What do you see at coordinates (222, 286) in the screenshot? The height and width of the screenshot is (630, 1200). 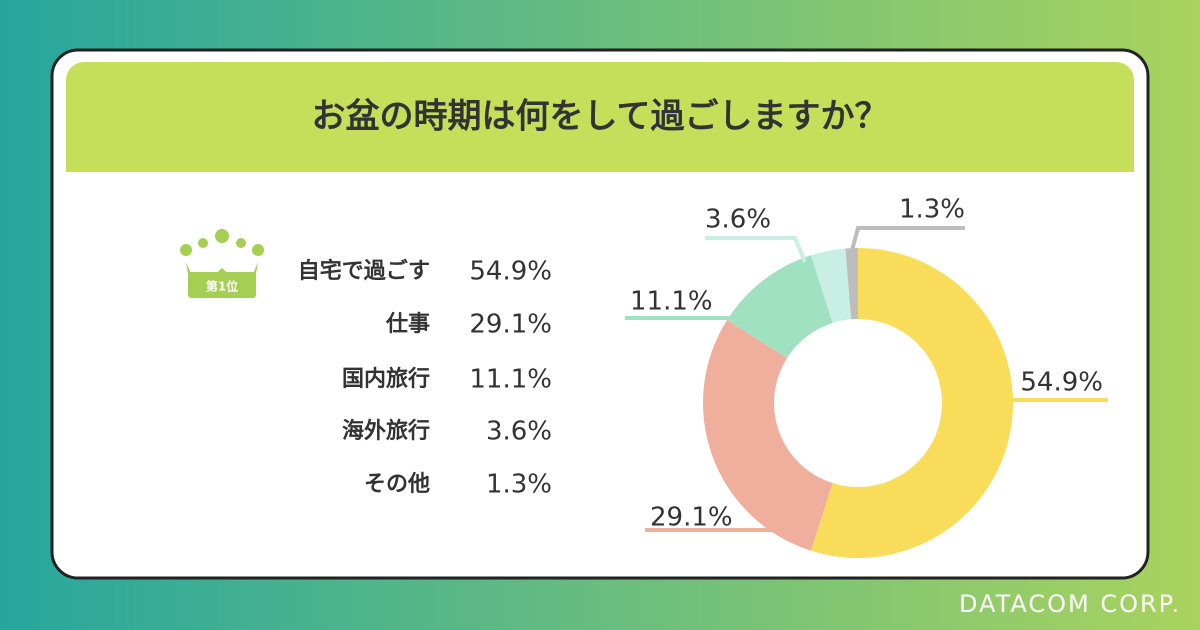 I see `rank-badge: 第1位` at bounding box center [222, 286].